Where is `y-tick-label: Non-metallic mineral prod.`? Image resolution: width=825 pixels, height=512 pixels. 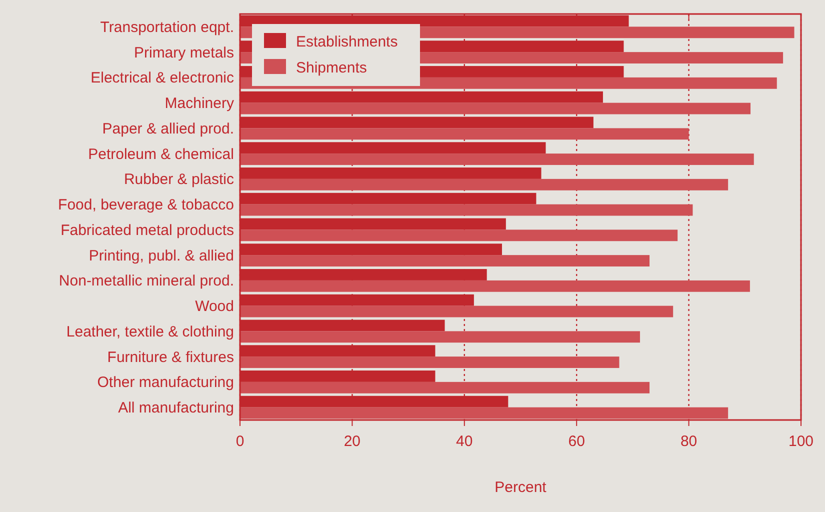
y-tick-label: Non-metallic mineral prod. is located at coordinates (146, 281).